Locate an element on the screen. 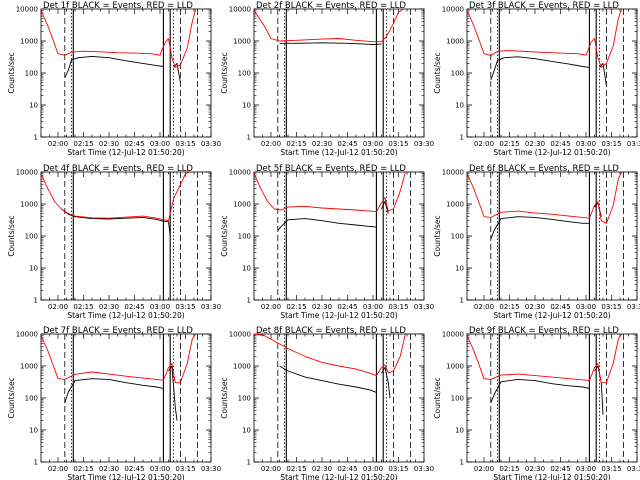 This screenshot has width=640, height=480. panel-title: Det 3f BLACK = Events, RED = LLD is located at coordinates (544, 6).